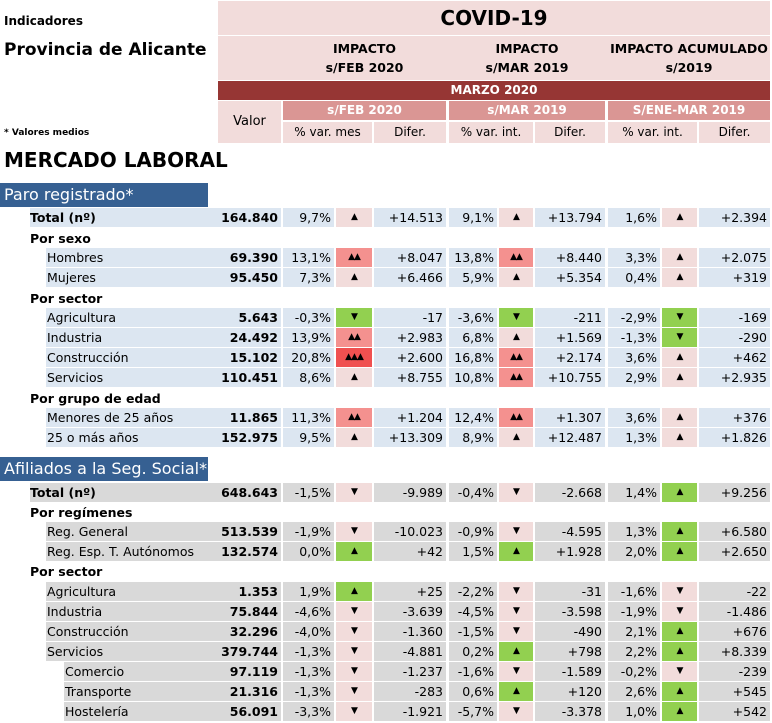 Image resolution: width=772 pixels, height=723 pixels. Describe the element at coordinates (494, 90) in the screenshot. I see `month-header: MARZO 2020` at that location.